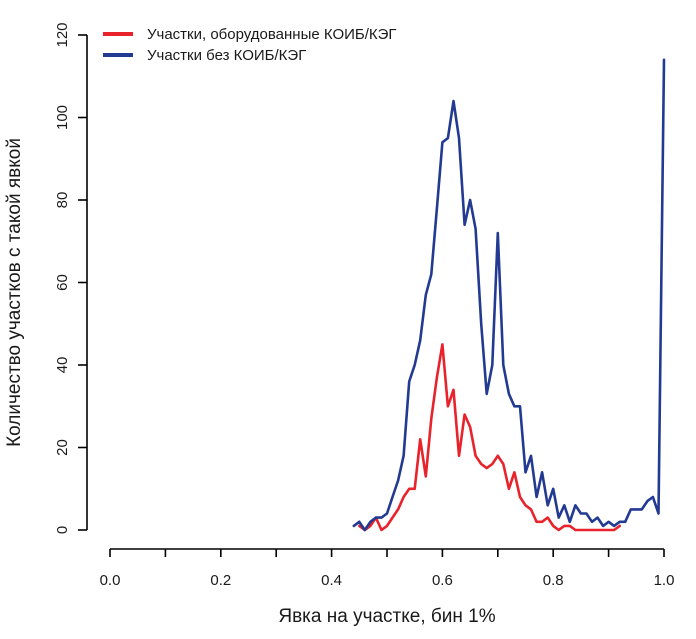 The width and height of the screenshot is (696, 639). What do you see at coordinates (226, 55) in the screenshot?
I see `legend-label-1: Участки без КОИБ/КЭГ` at bounding box center [226, 55].